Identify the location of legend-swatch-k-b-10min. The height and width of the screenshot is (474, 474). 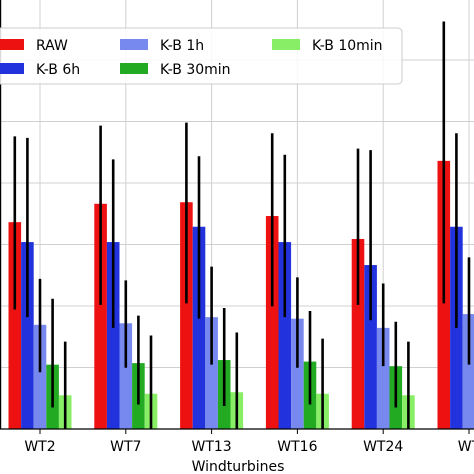
(286, 44).